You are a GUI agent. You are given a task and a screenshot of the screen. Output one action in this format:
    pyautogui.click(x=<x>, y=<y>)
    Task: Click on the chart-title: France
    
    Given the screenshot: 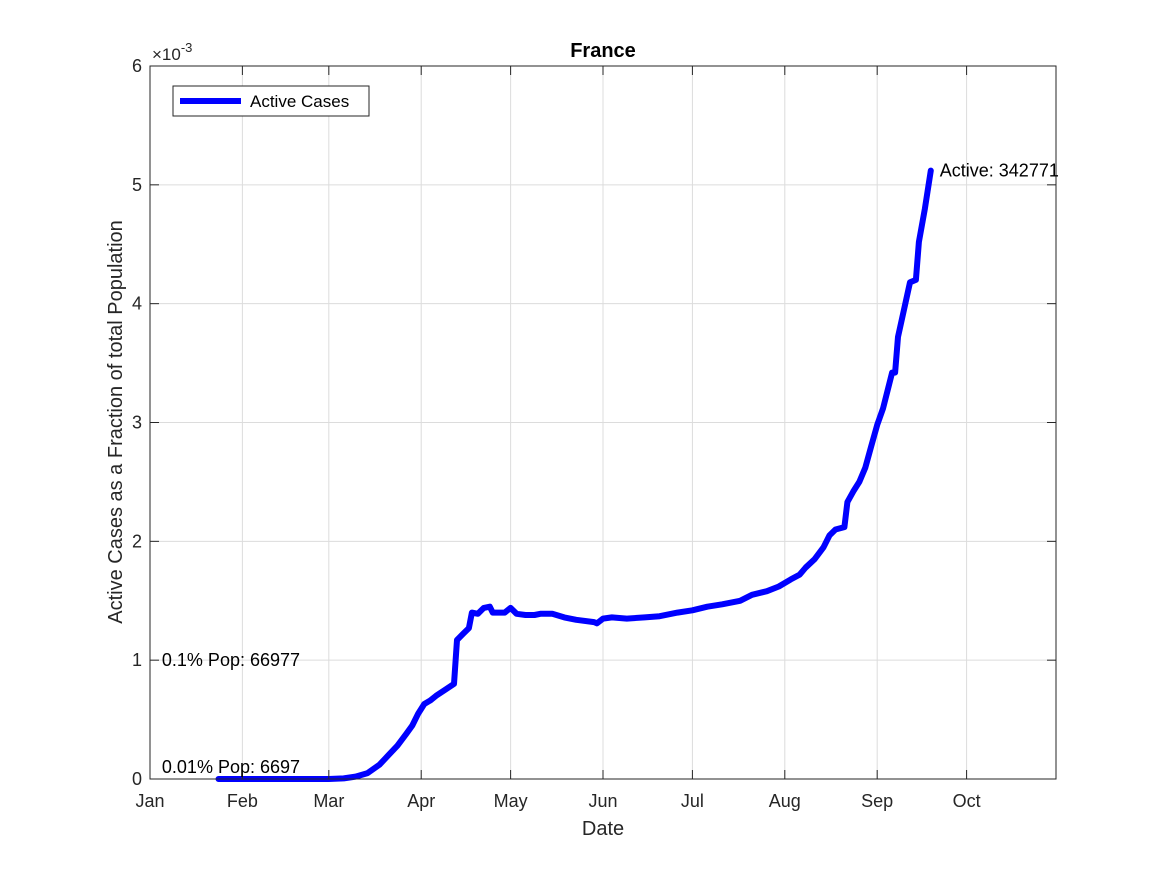 What is the action you would take?
    pyautogui.click(x=603, y=51)
    